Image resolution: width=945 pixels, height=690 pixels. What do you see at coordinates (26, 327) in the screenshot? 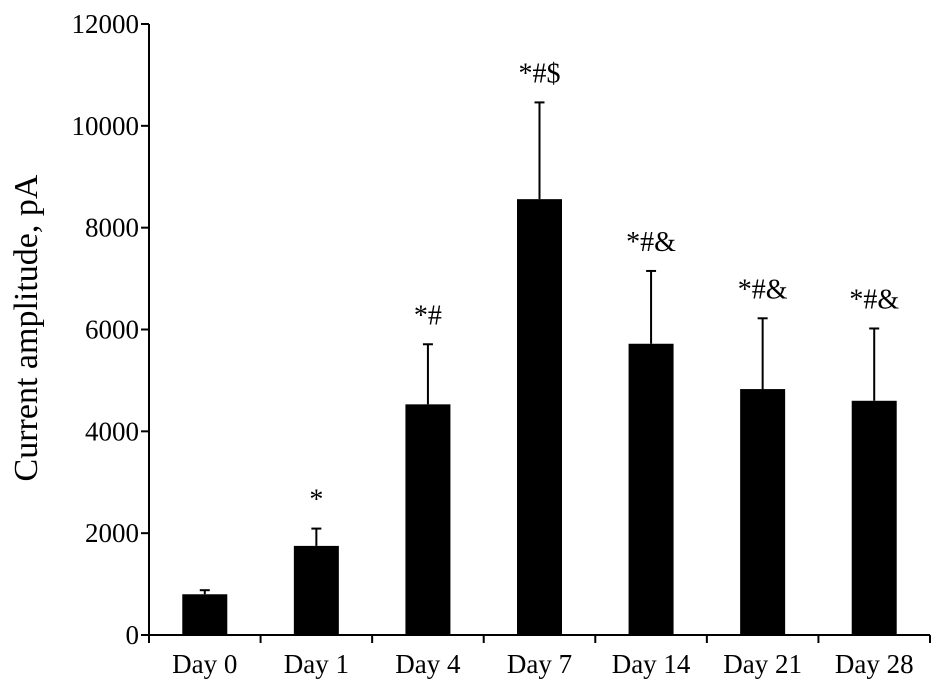
I see `y-axis-label: Current amplitude, pA` at bounding box center [26, 327].